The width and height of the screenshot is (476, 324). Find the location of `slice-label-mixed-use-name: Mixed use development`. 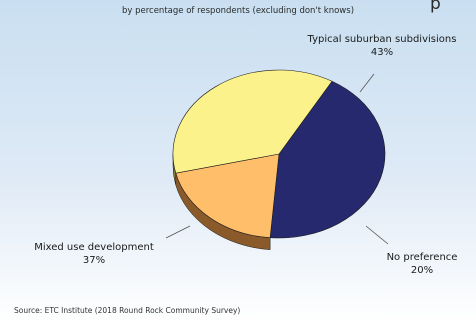

slice-label-mixed-use-name: Mixed use development is located at coordinates (94, 247).